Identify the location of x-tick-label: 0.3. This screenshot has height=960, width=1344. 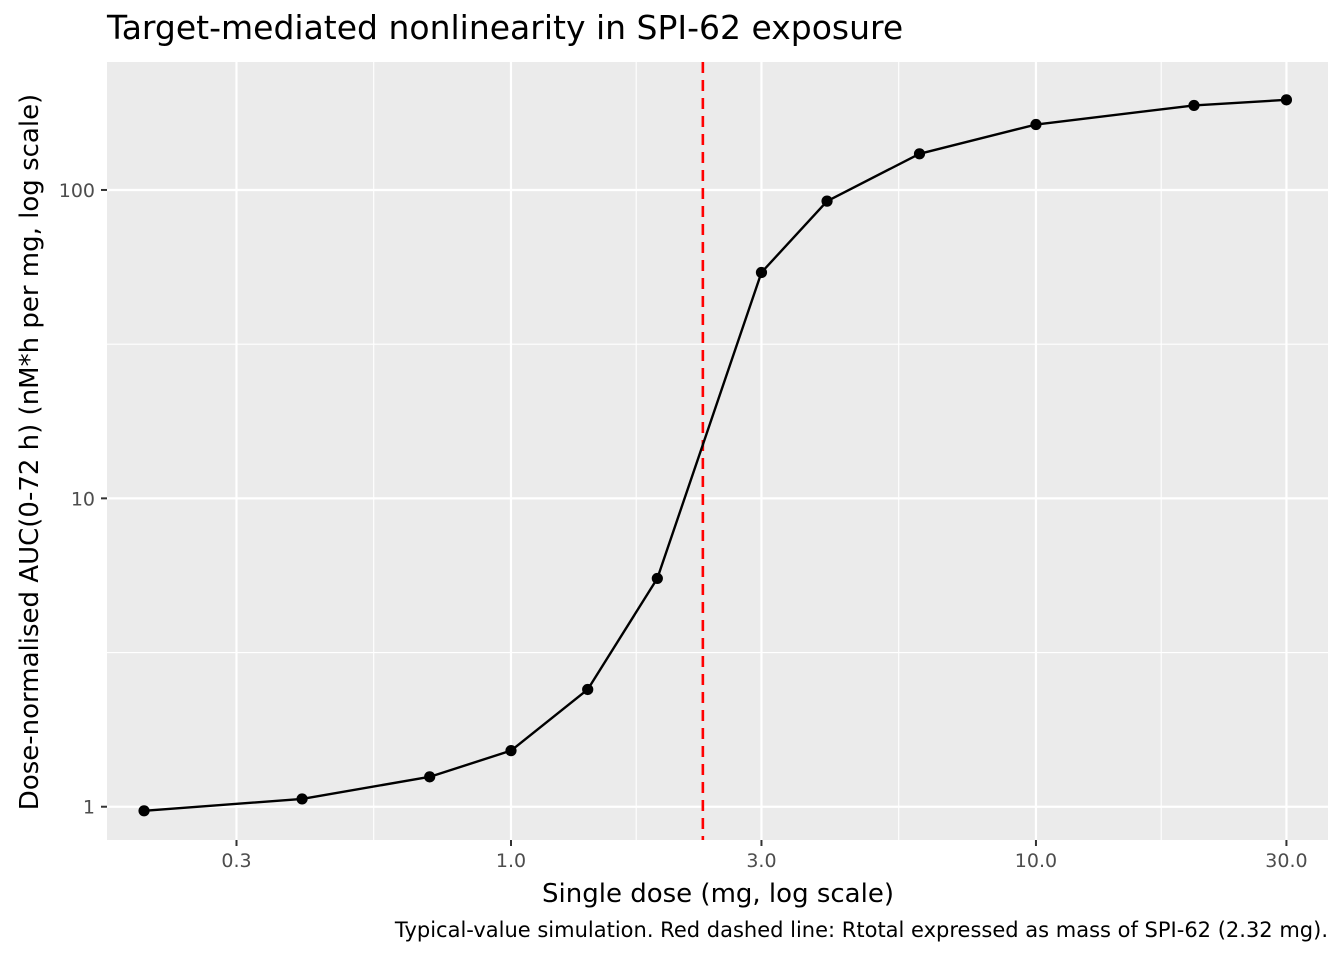
(236, 861).